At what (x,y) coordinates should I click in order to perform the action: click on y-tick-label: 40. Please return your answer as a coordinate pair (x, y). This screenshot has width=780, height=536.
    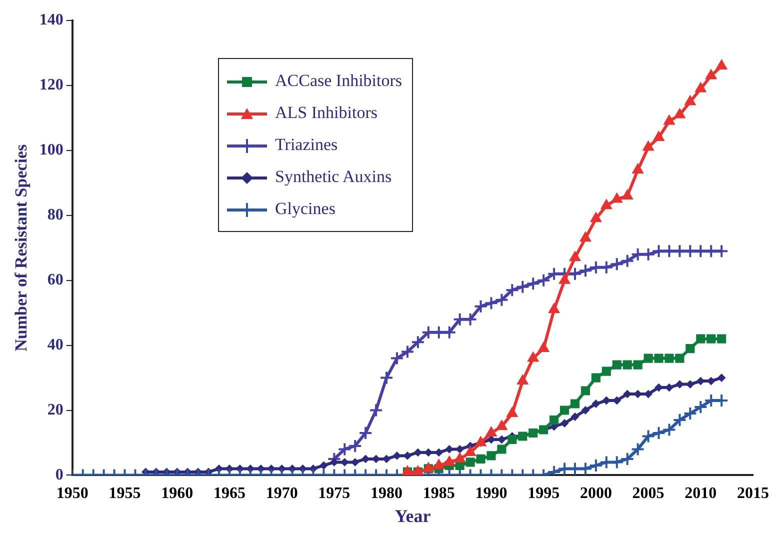
    Looking at the image, I should click on (55, 345).